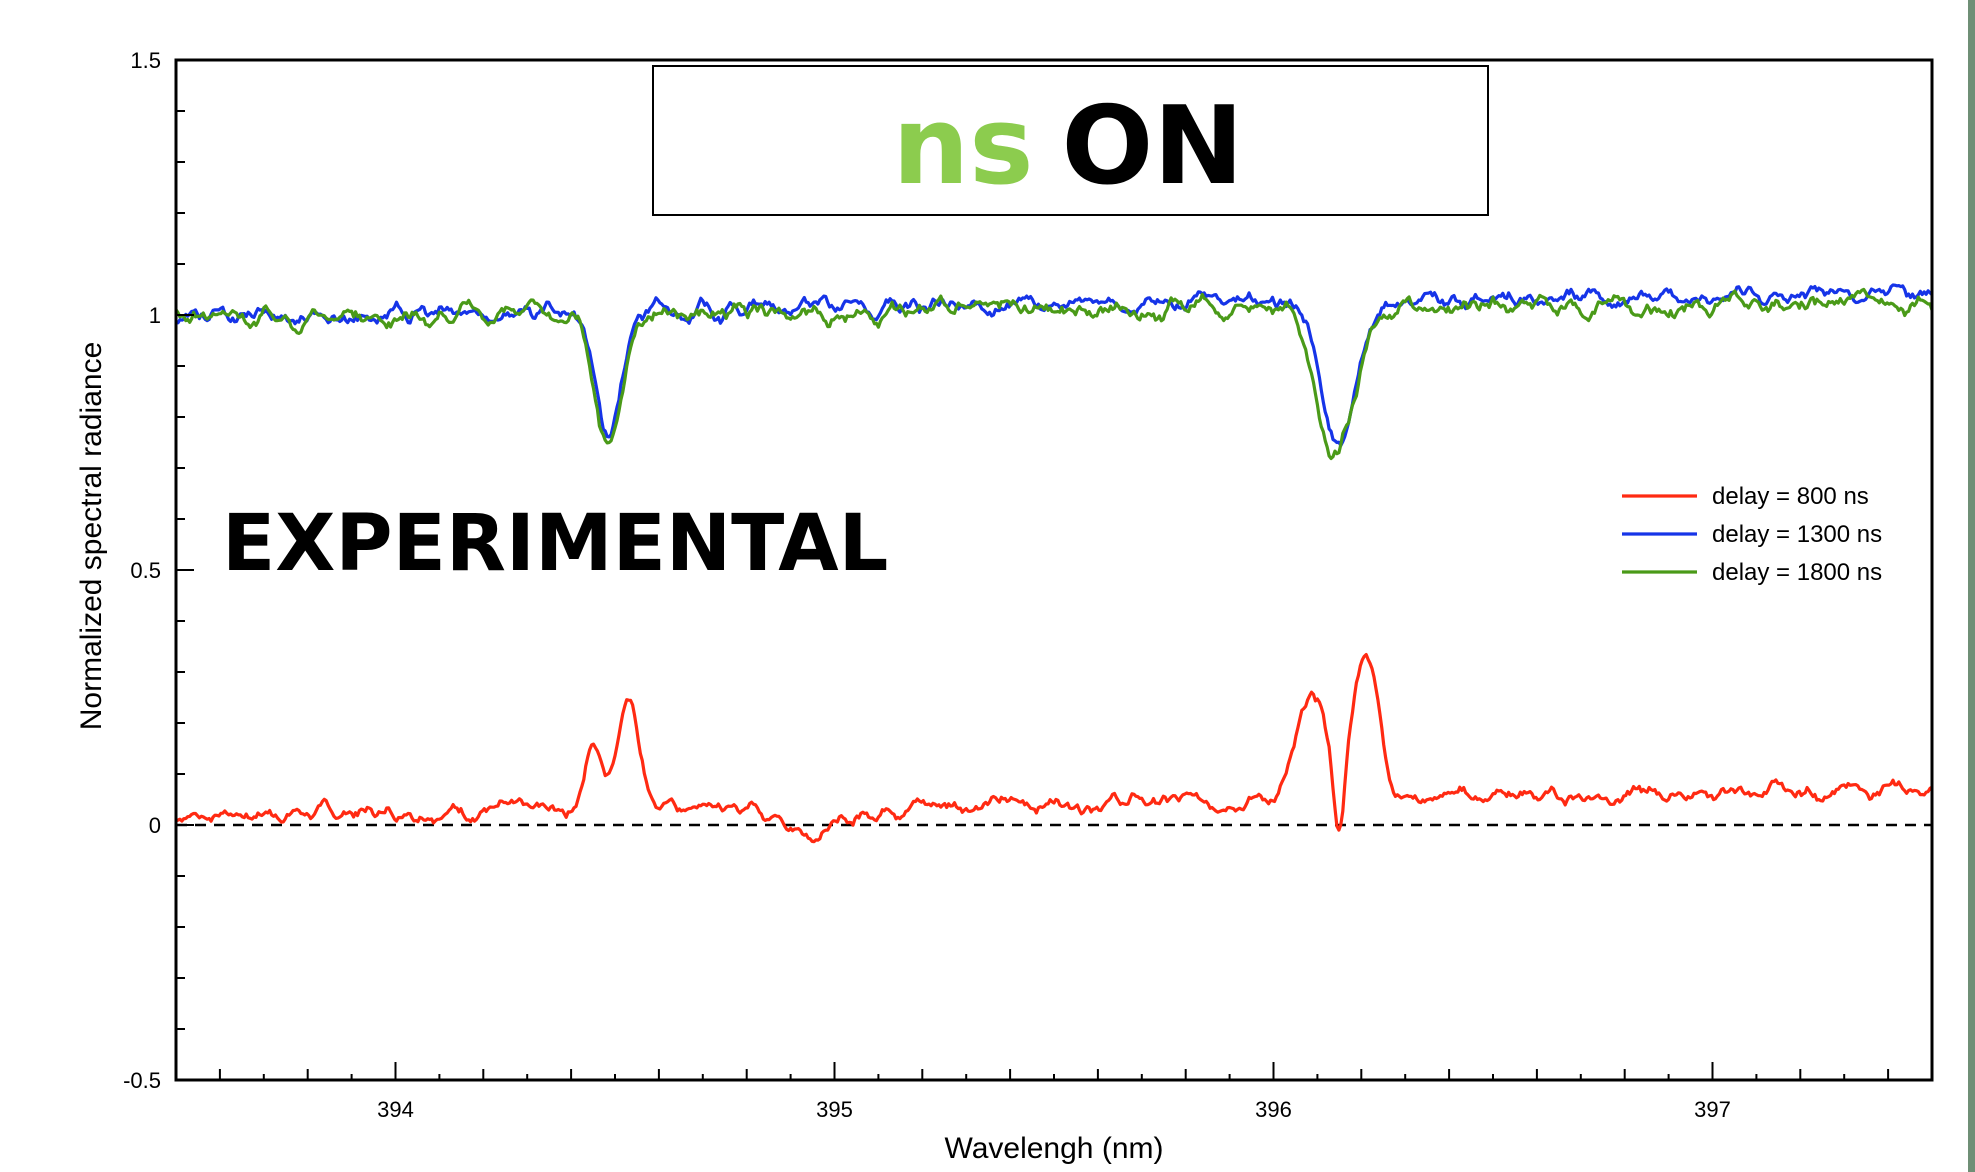  I want to click on y-tick-label: 0, so click(155, 825).